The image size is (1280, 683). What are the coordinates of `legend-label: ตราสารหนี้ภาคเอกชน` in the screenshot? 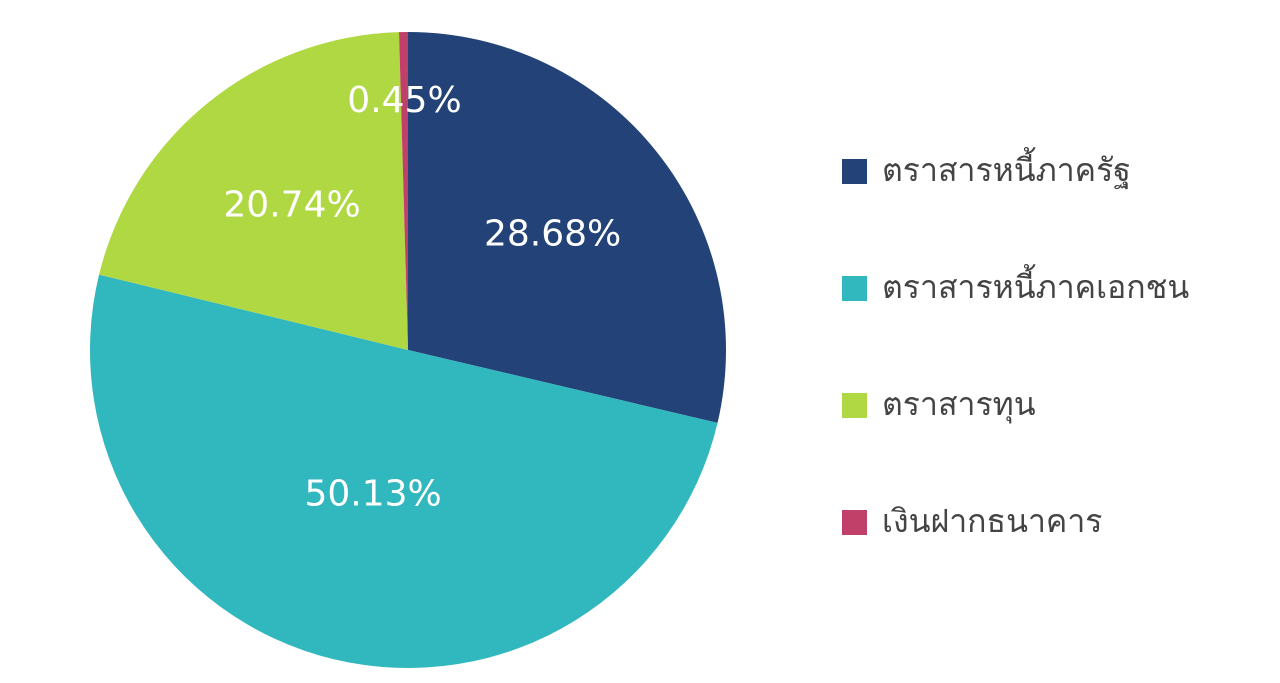 It's located at (1035, 285).